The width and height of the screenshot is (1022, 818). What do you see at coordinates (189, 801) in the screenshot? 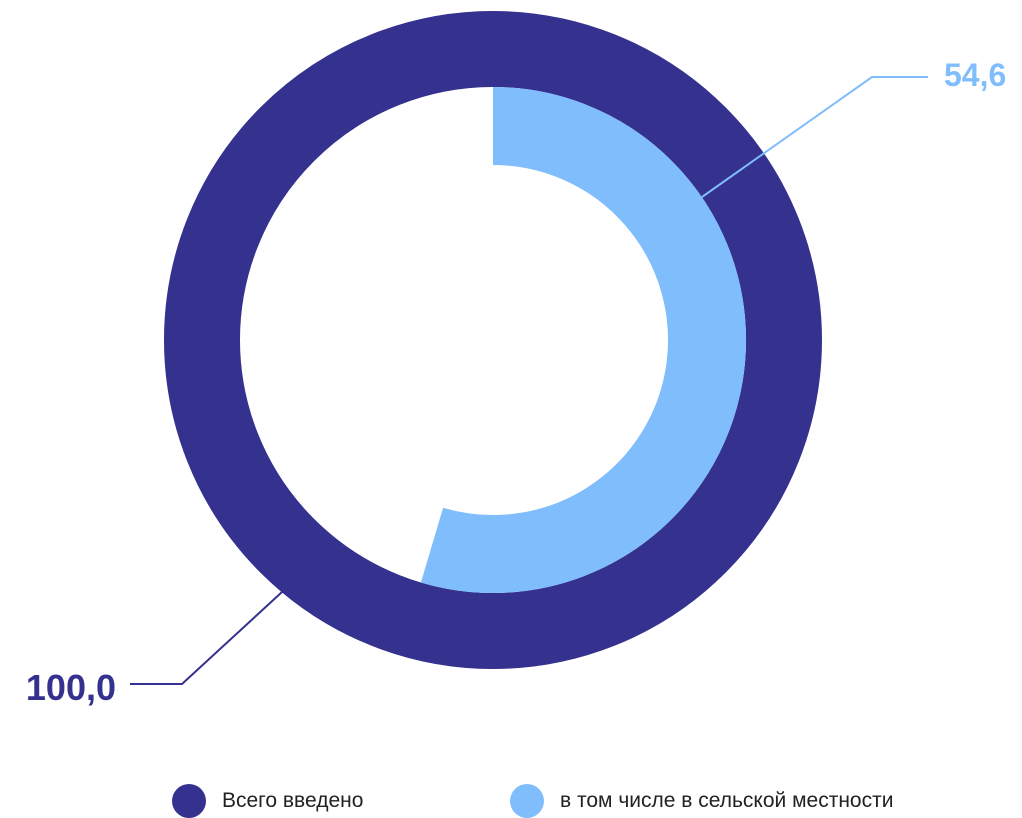
I see `legend-swatch-total` at bounding box center [189, 801].